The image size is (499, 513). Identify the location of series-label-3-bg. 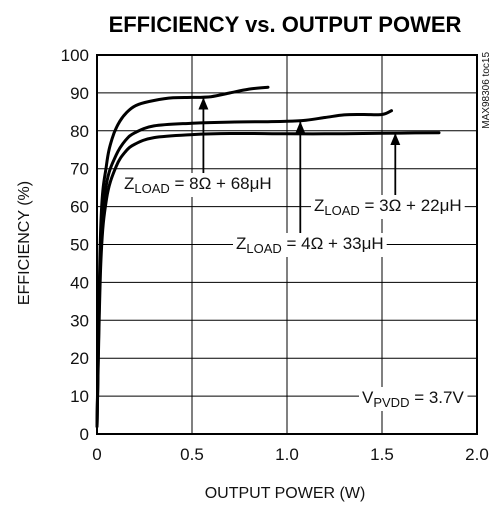
(388, 207).